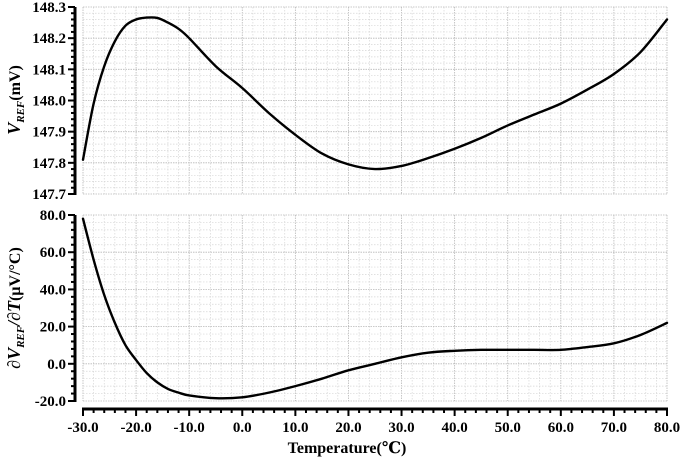  I want to click on x-tick-label: 0.0, so click(242, 428).